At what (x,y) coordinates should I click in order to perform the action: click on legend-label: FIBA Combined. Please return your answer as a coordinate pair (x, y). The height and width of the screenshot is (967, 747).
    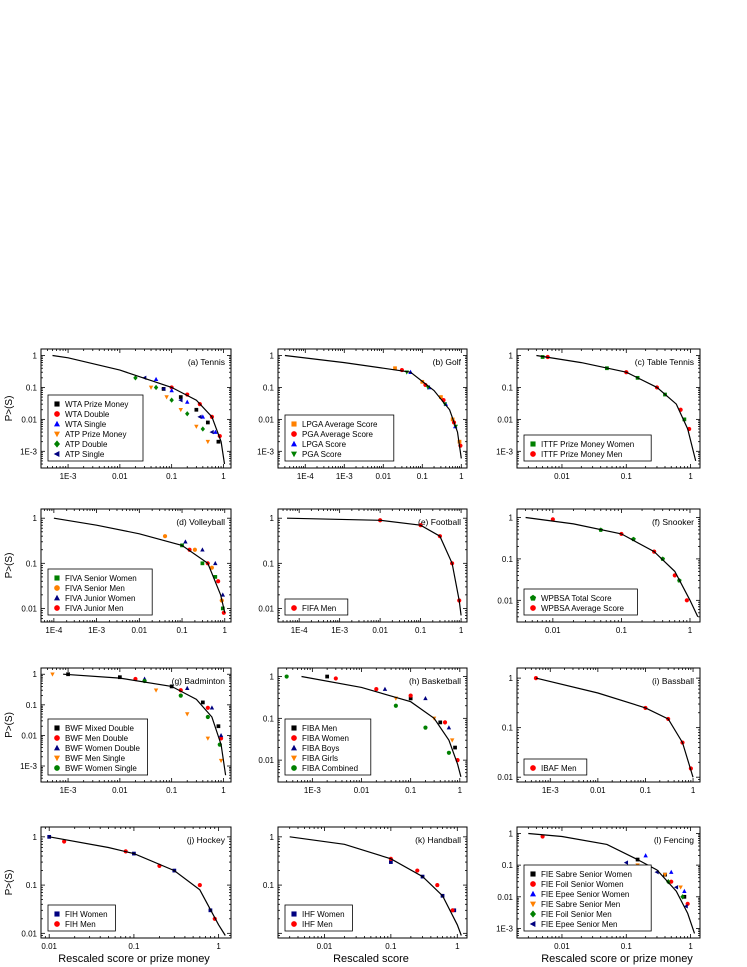
    Looking at the image, I should click on (330, 768).